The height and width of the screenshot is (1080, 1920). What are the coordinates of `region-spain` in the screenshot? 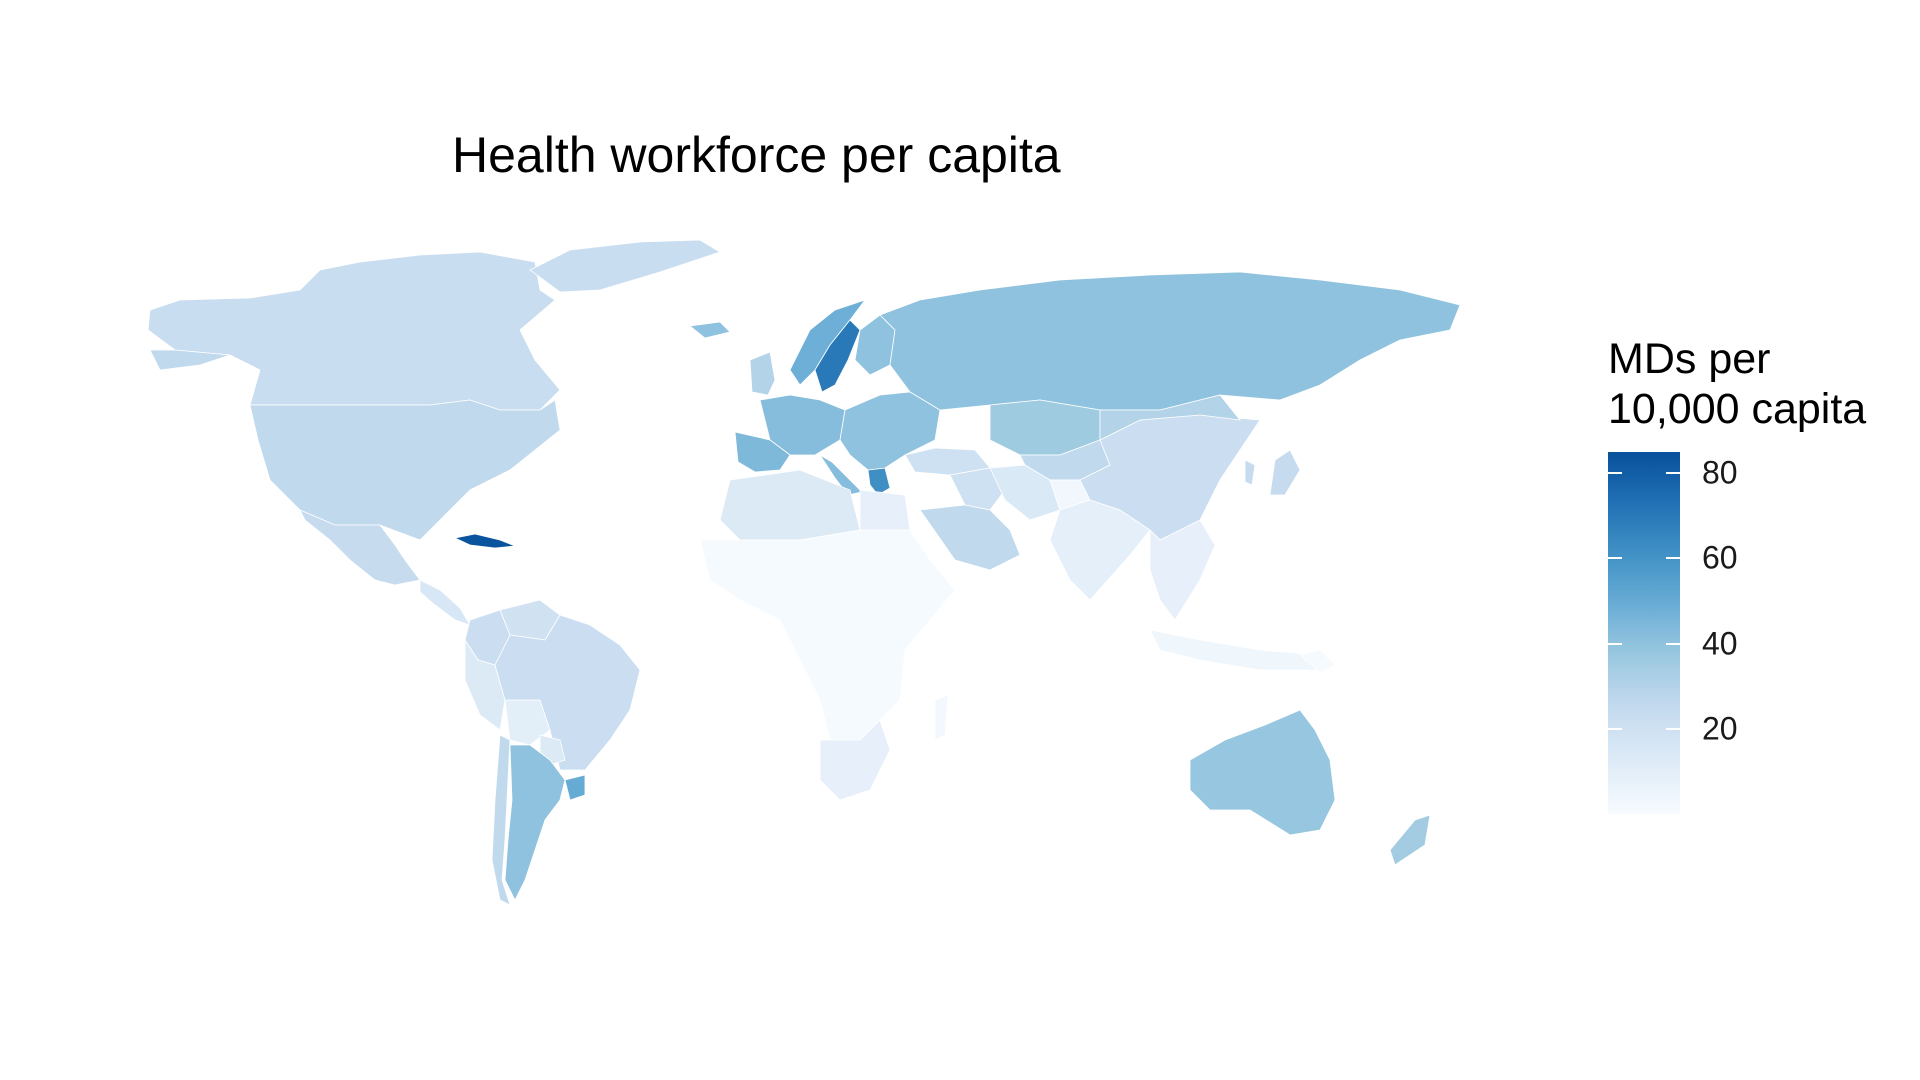 It's located at (762, 452).